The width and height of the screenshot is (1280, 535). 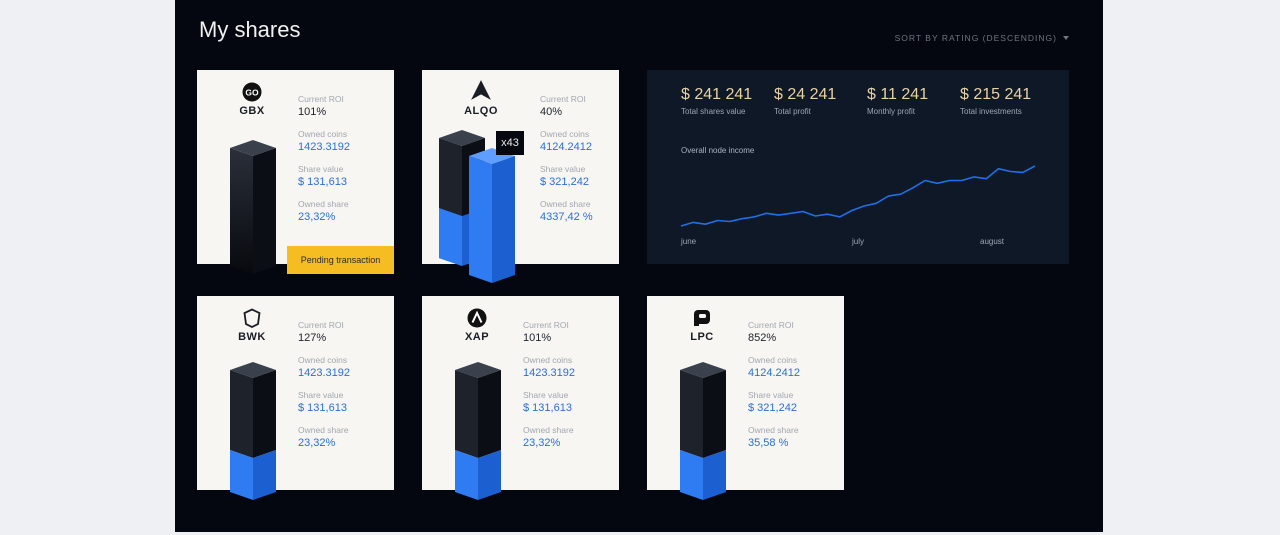 What do you see at coordinates (1066, 38) in the screenshot?
I see `chevron-down-icon` at bounding box center [1066, 38].